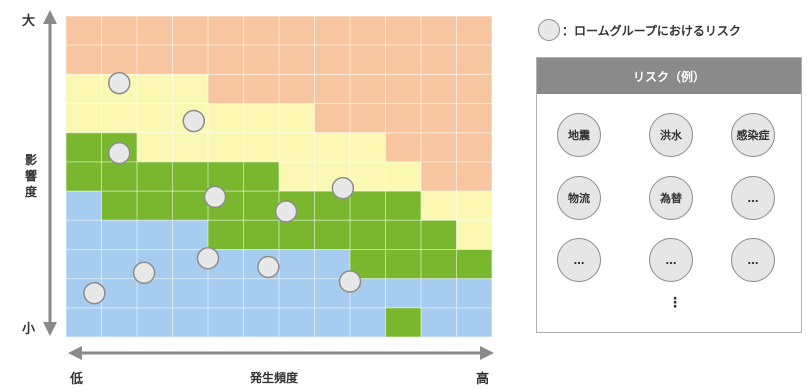 This screenshot has width=807, height=388. Describe the element at coordinates (274, 378) in the screenshot. I see `x-axis-title: 発生頻度` at that location.